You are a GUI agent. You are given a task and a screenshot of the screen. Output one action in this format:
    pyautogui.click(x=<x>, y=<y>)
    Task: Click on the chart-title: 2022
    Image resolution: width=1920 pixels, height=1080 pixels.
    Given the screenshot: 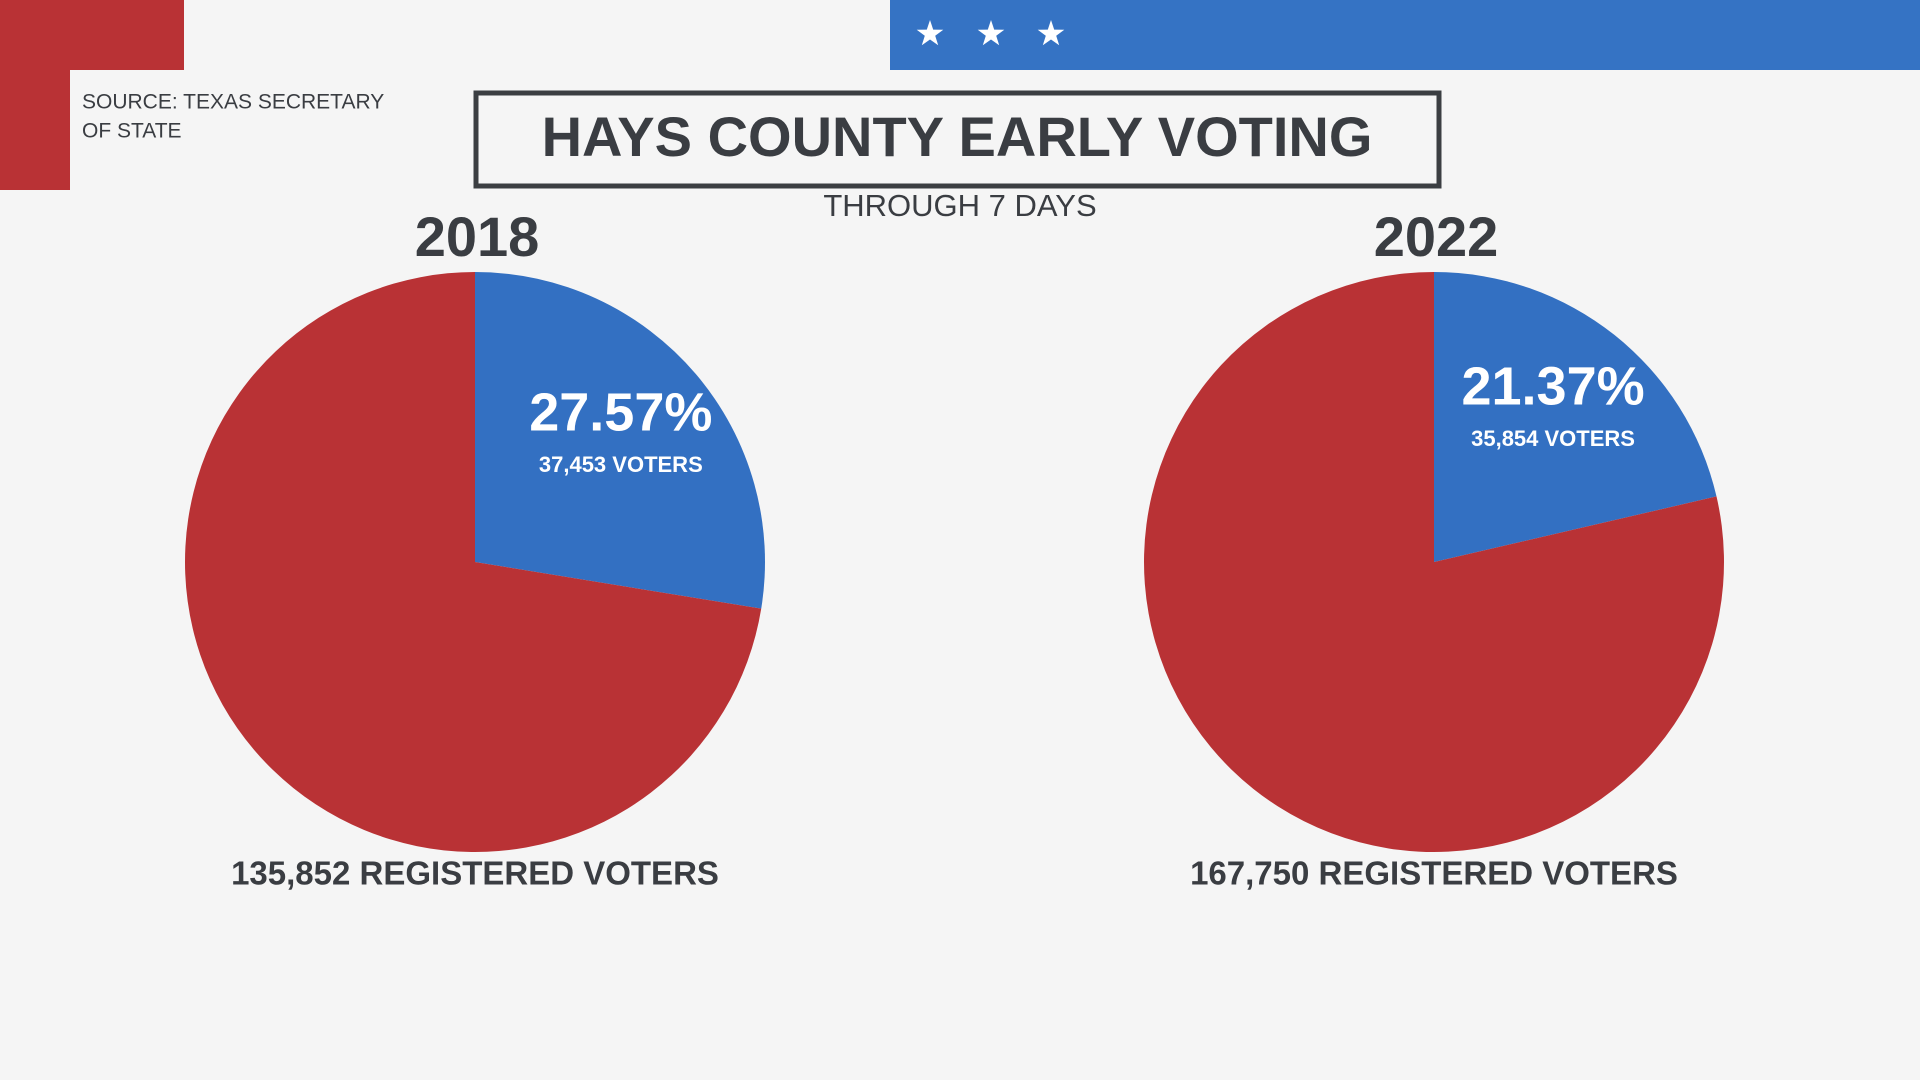 What is the action you would take?
    pyautogui.click(x=1436, y=236)
    